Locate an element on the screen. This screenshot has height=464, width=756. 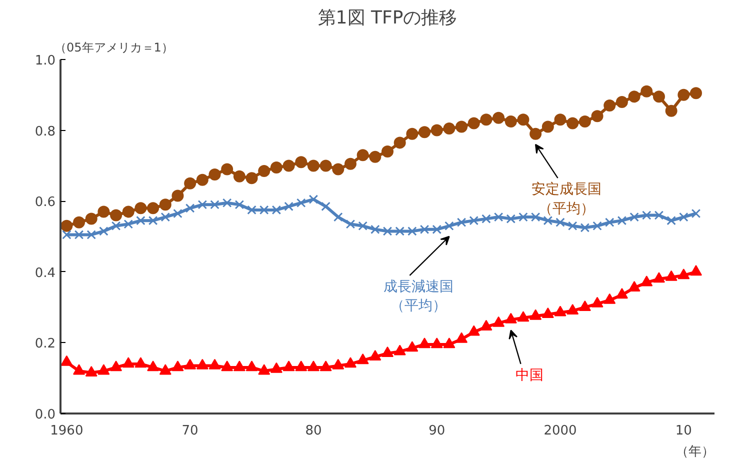
y-axis-title: （05年アメリカ＝1） is located at coordinates (114, 47).